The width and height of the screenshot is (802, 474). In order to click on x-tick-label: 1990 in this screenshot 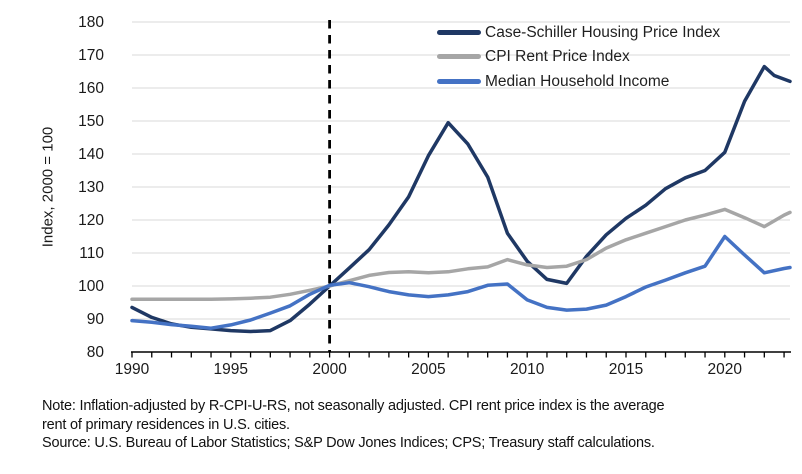, I will do `click(132, 369)`.